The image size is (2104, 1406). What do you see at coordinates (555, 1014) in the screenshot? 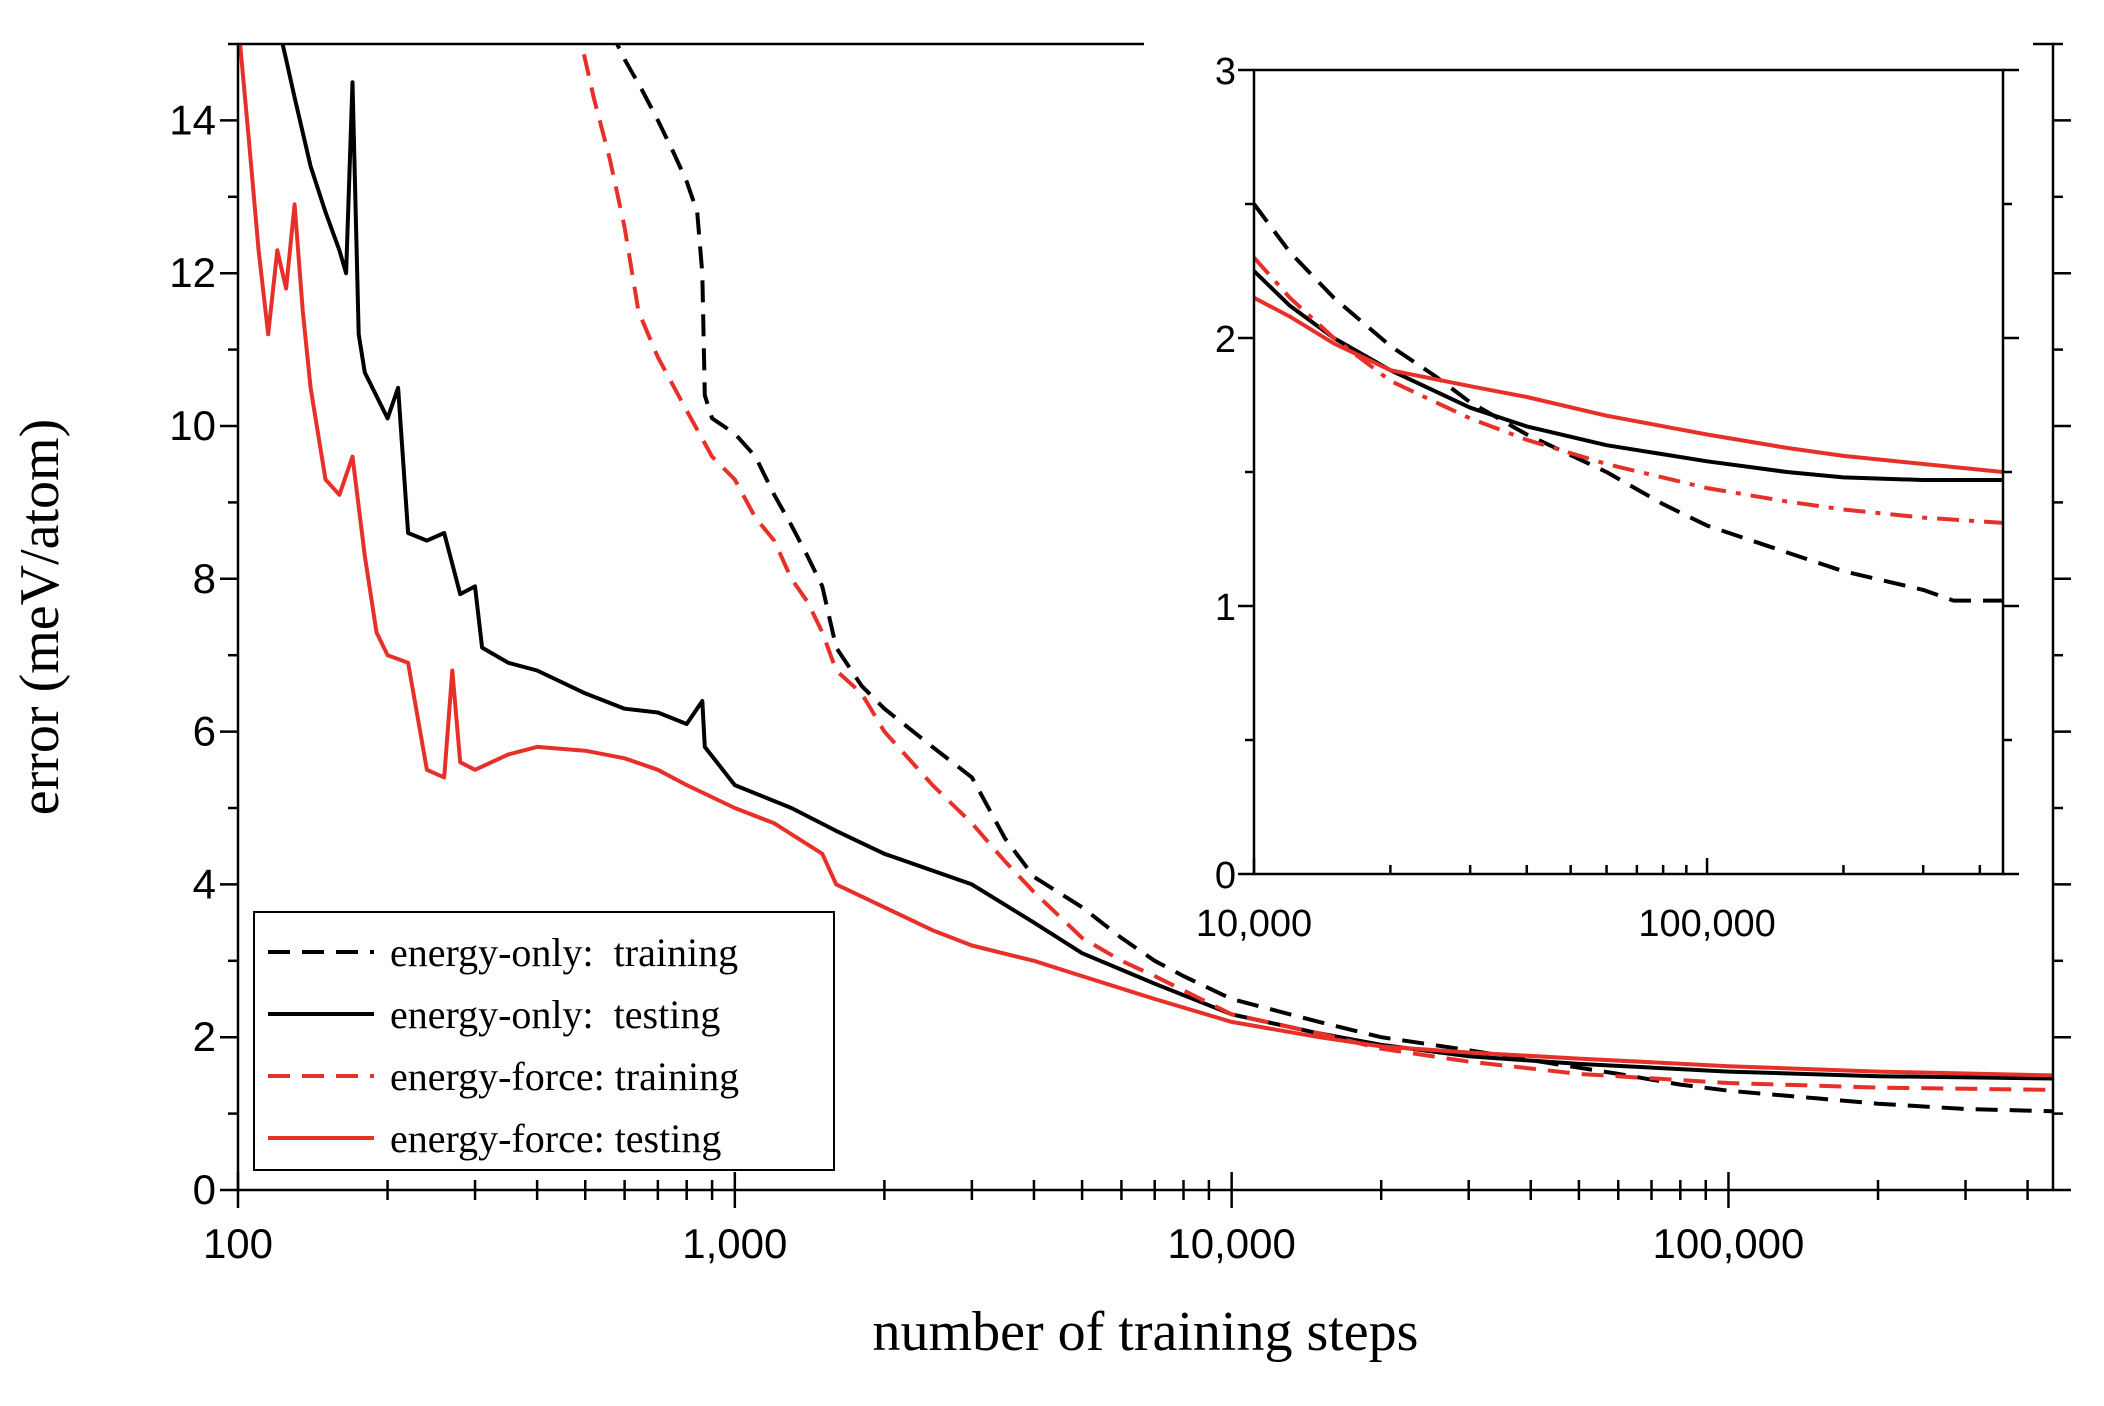
I see `legend-label-1: energy-only: testing` at bounding box center [555, 1014].